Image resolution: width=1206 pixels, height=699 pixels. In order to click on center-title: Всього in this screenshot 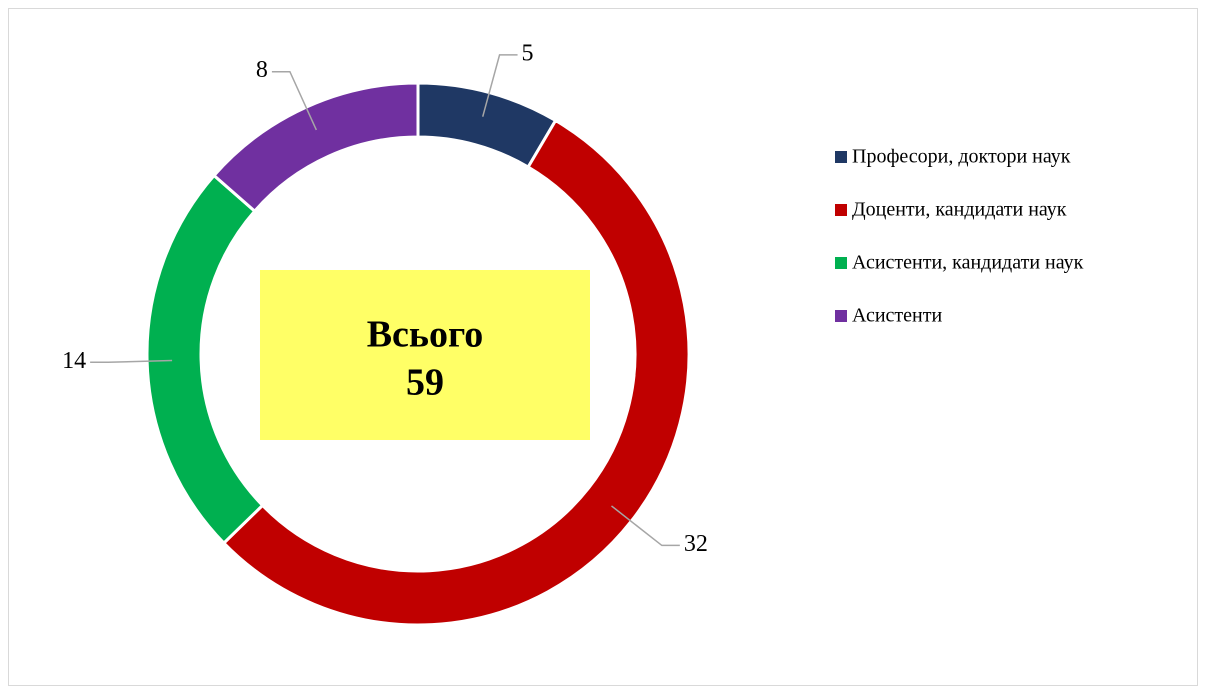, I will do `click(425, 335)`.